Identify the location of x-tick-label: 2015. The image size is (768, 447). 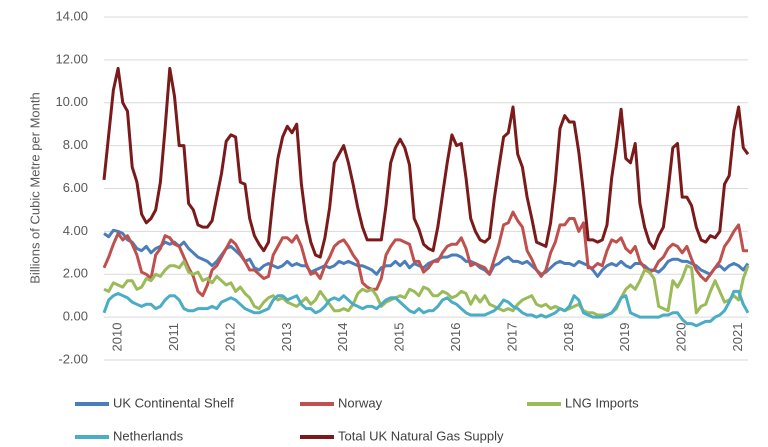
(399, 337).